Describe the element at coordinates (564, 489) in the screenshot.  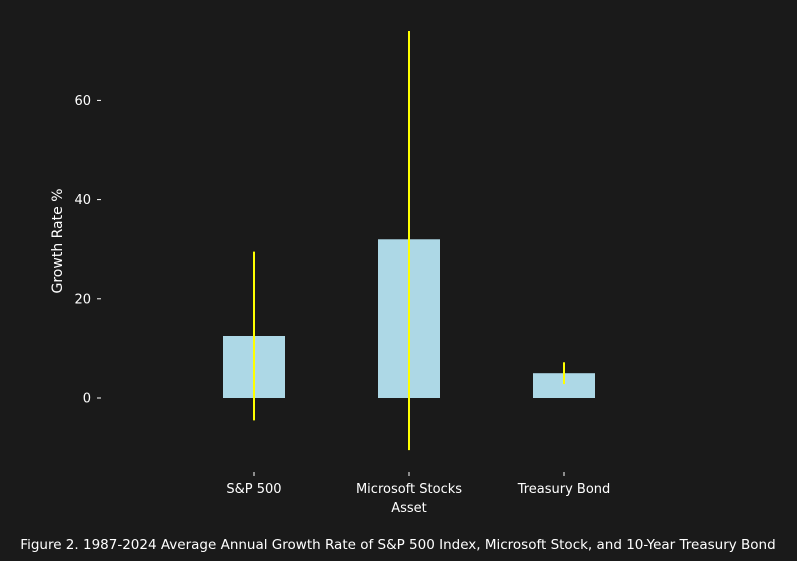
I see `x-tick-label: Treasury Bond` at that location.